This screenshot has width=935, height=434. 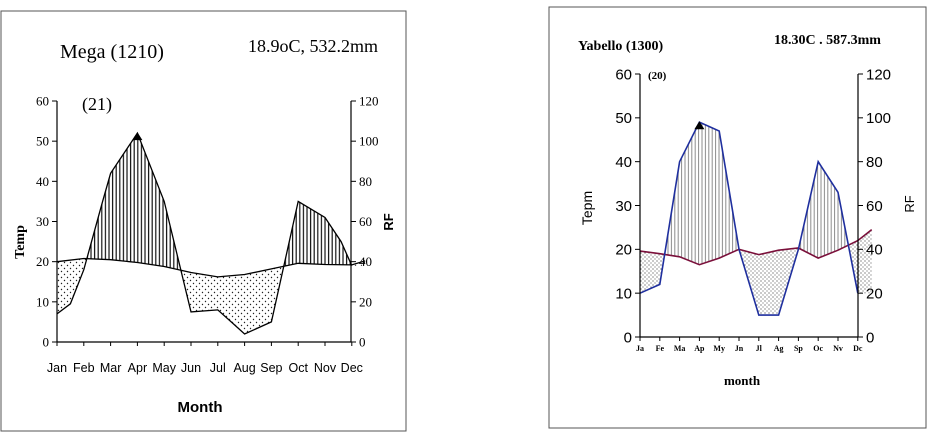 I want to click on month-tick-label: Oct, so click(x=298, y=368).